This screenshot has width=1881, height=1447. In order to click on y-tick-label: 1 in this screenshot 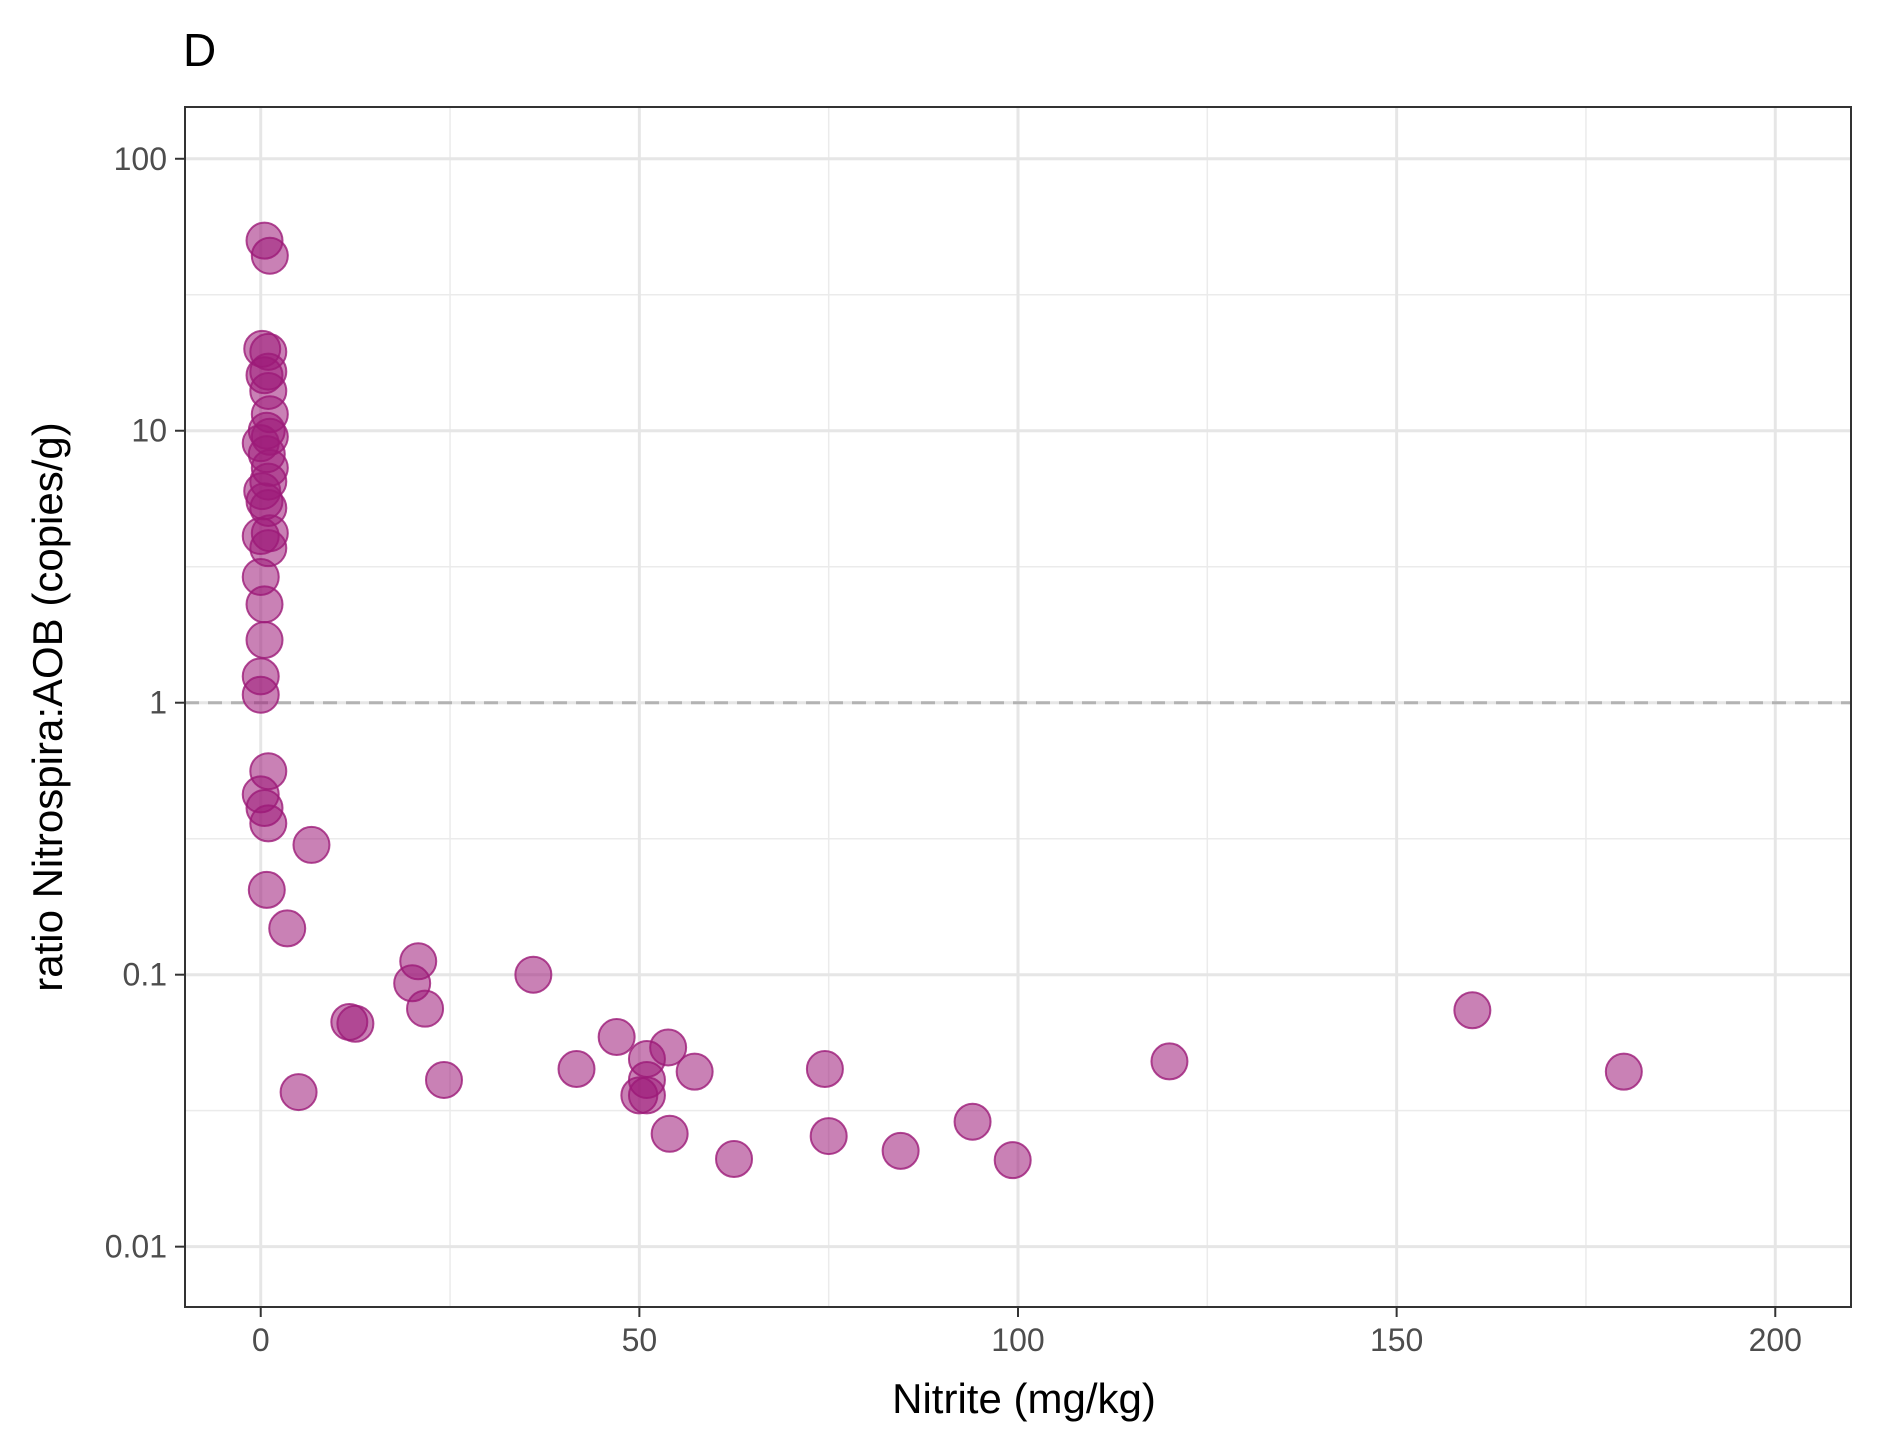, I will do `click(158, 703)`.